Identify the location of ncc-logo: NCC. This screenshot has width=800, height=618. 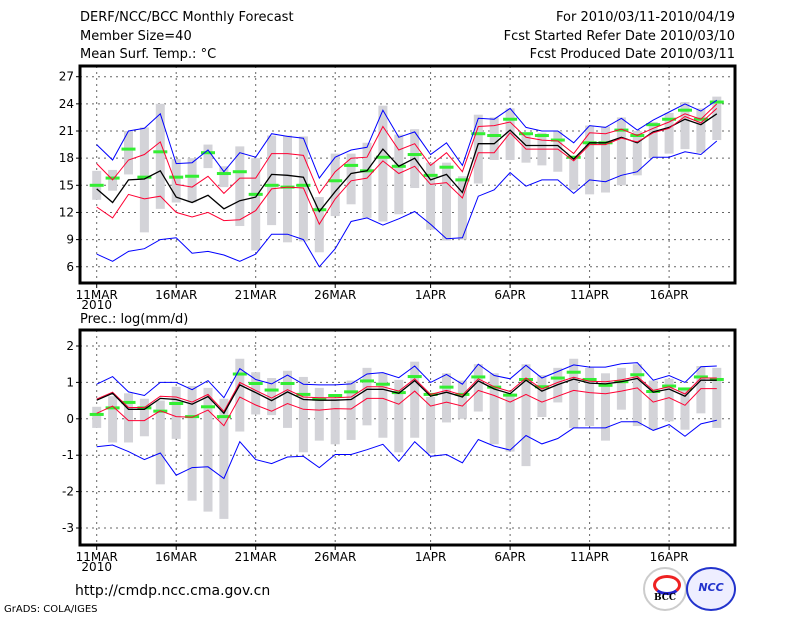
(711, 589).